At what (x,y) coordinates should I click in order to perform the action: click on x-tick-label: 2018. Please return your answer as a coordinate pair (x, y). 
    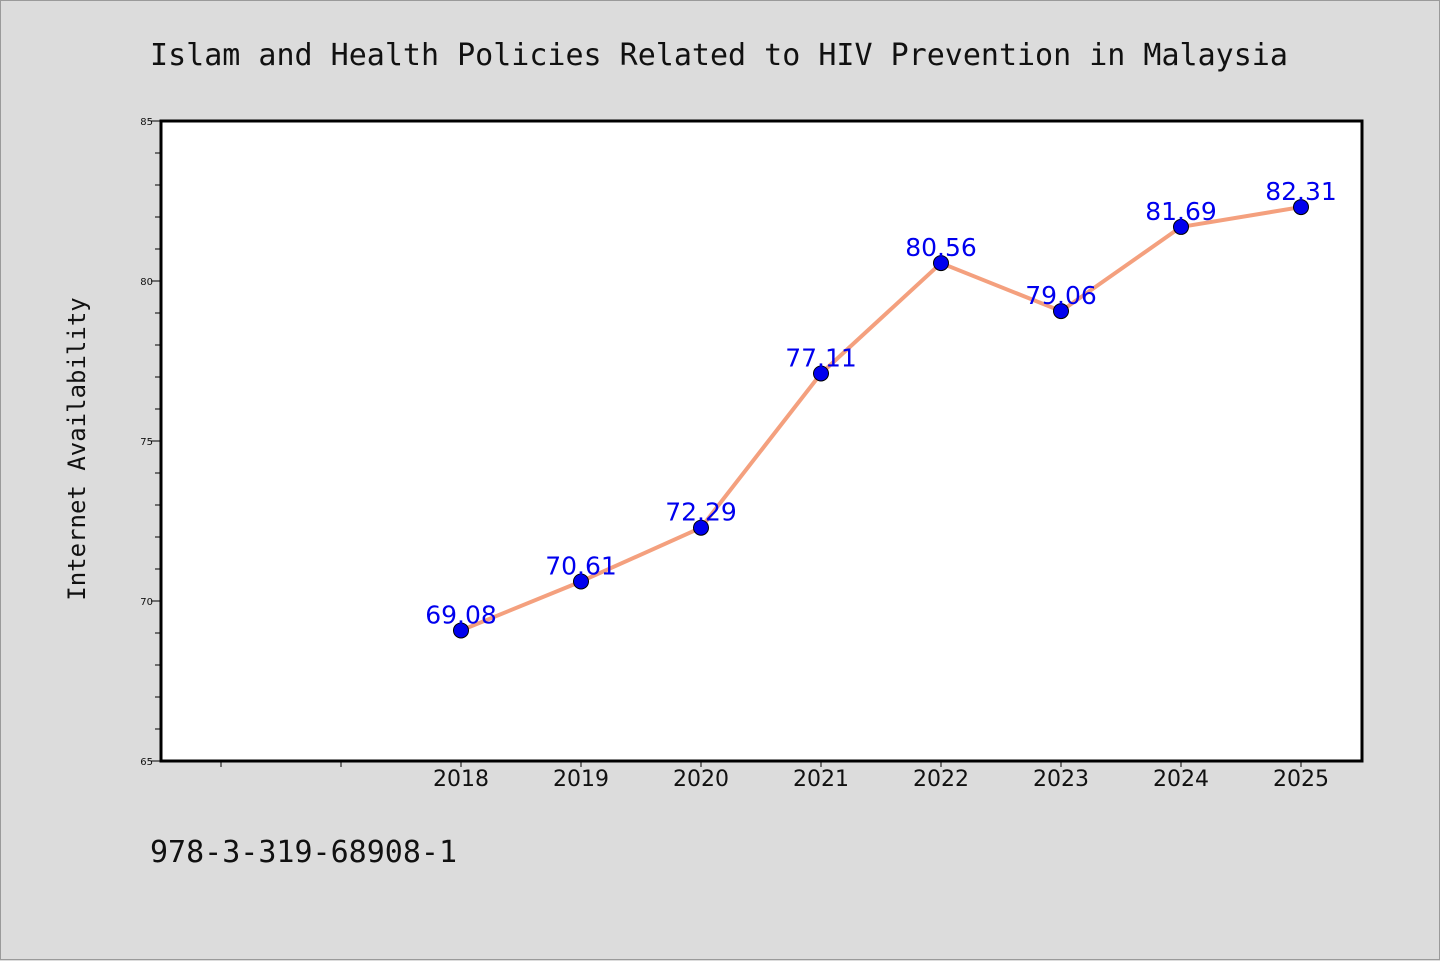
    Looking at the image, I should click on (461, 779).